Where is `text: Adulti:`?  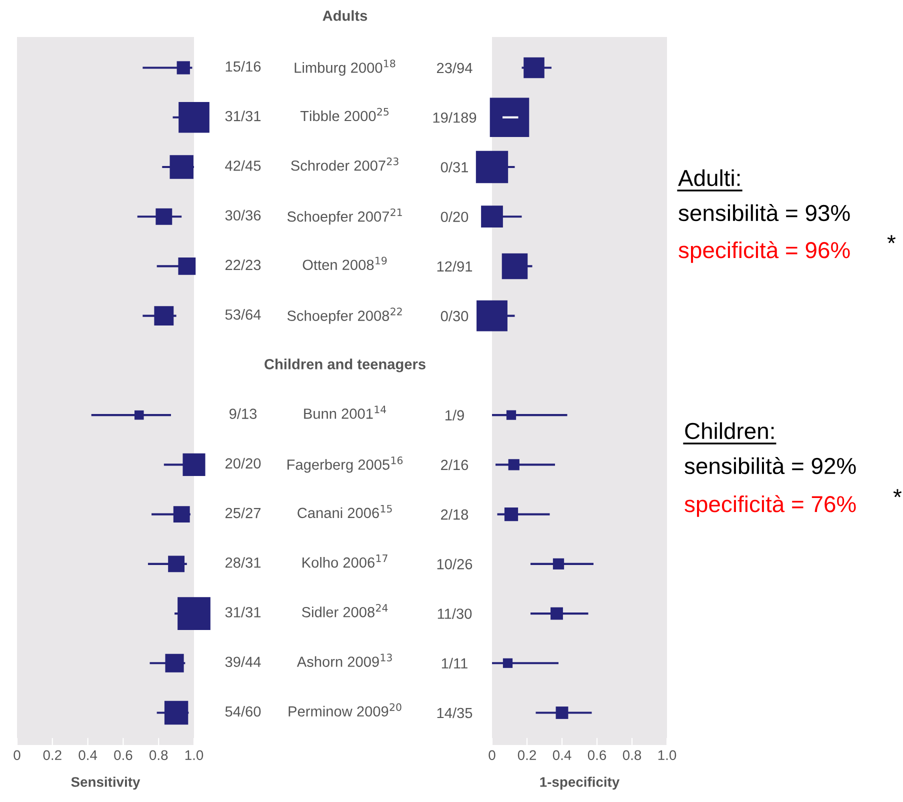
text: Adulti: is located at coordinates (709, 177).